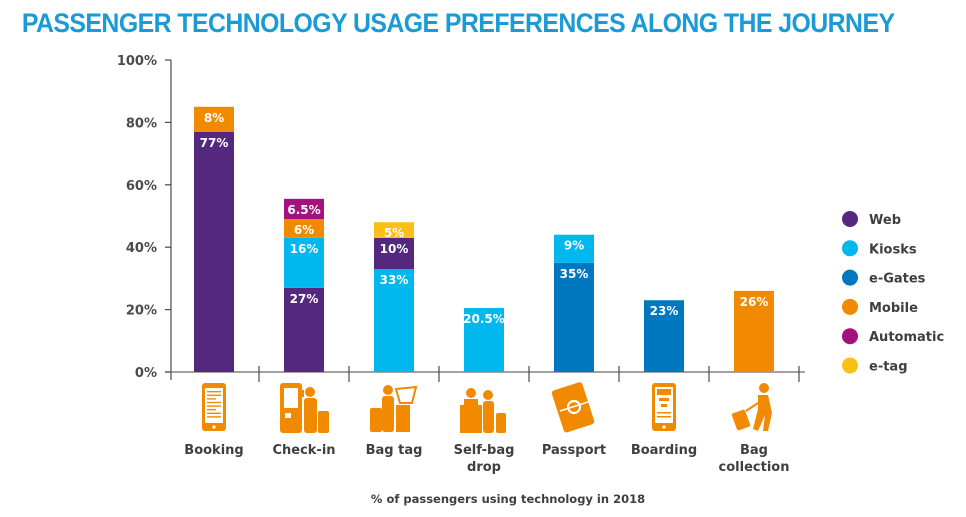  I want to click on legend: Web Kiosks e-Gates Mobile Automatic e-tag, so click(893, 293).